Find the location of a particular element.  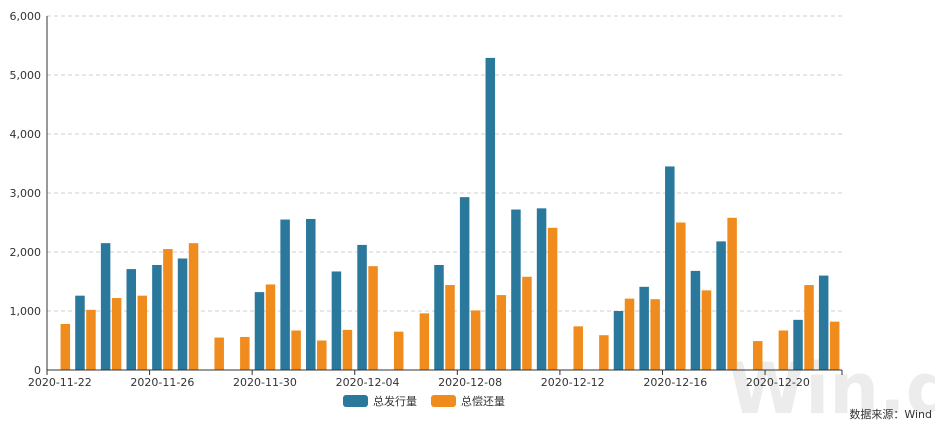

x-tick-label: 2020-12-08 is located at coordinates (470, 382).